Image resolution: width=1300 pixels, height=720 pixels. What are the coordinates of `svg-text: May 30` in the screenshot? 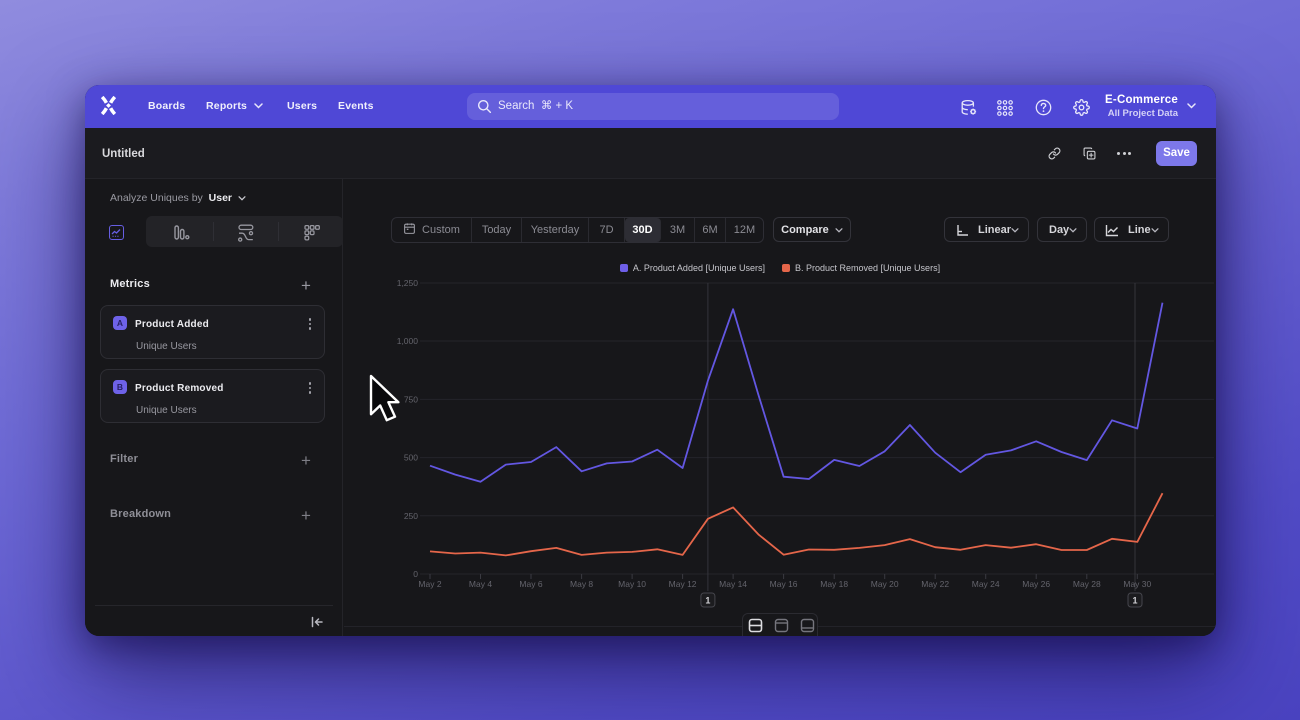 It's located at (1137, 584).